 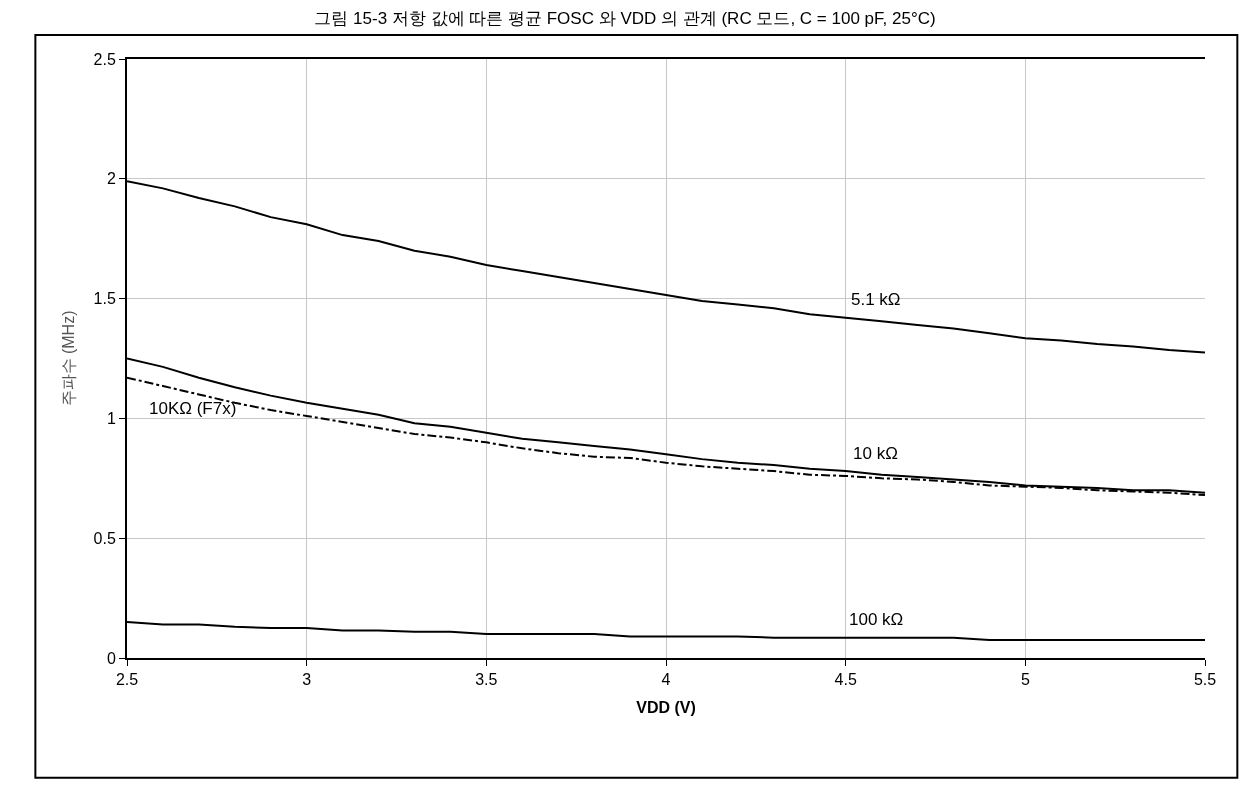 What do you see at coordinates (486, 680) in the screenshot?
I see `x-tick-label: 3.5` at bounding box center [486, 680].